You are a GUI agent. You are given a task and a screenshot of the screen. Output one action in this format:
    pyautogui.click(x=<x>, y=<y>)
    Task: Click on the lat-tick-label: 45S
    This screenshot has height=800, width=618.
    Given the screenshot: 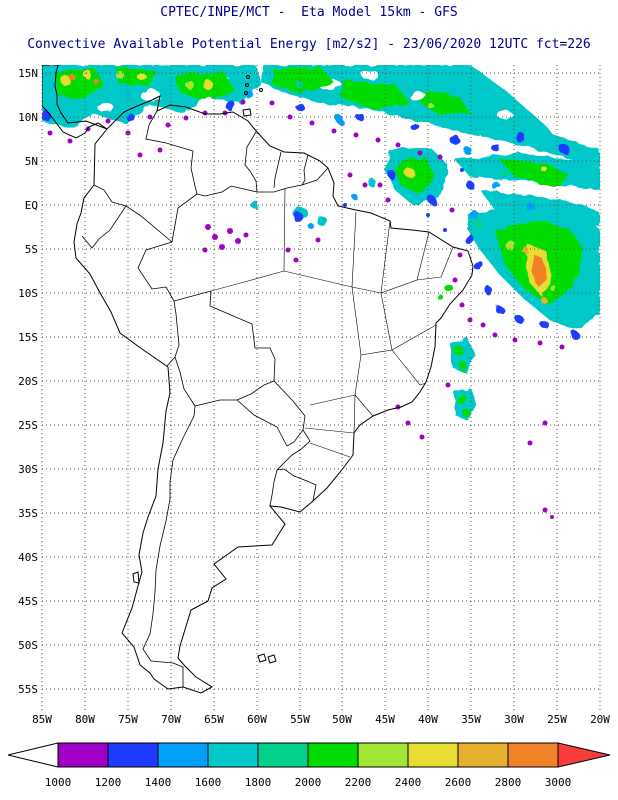 What is the action you would take?
    pyautogui.click(x=28, y=601)
    